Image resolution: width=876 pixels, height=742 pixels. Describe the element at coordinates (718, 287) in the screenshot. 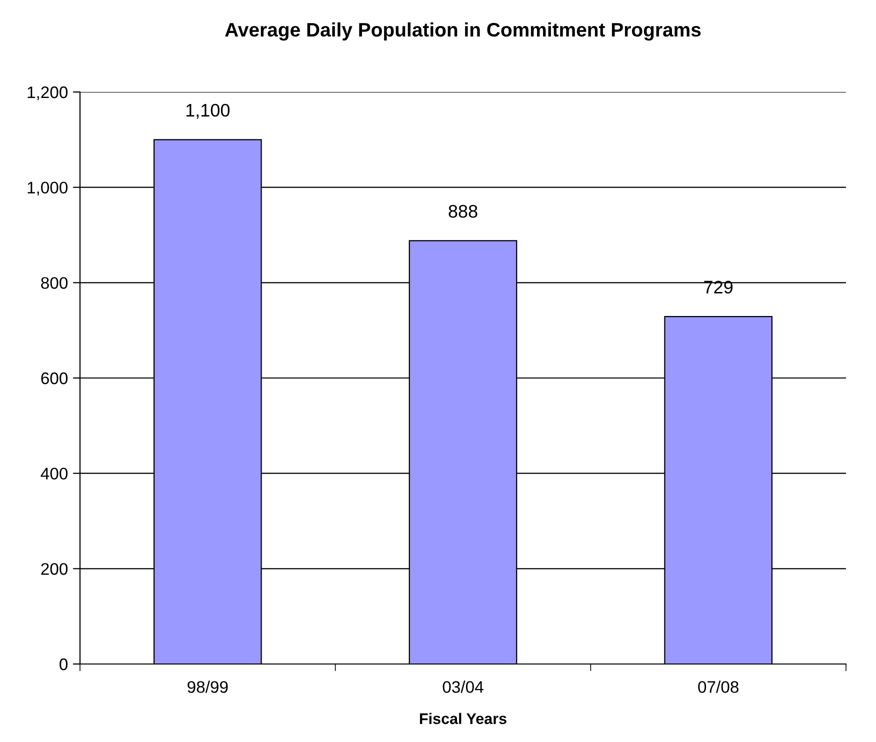

I see `data-label: 729` at that location.